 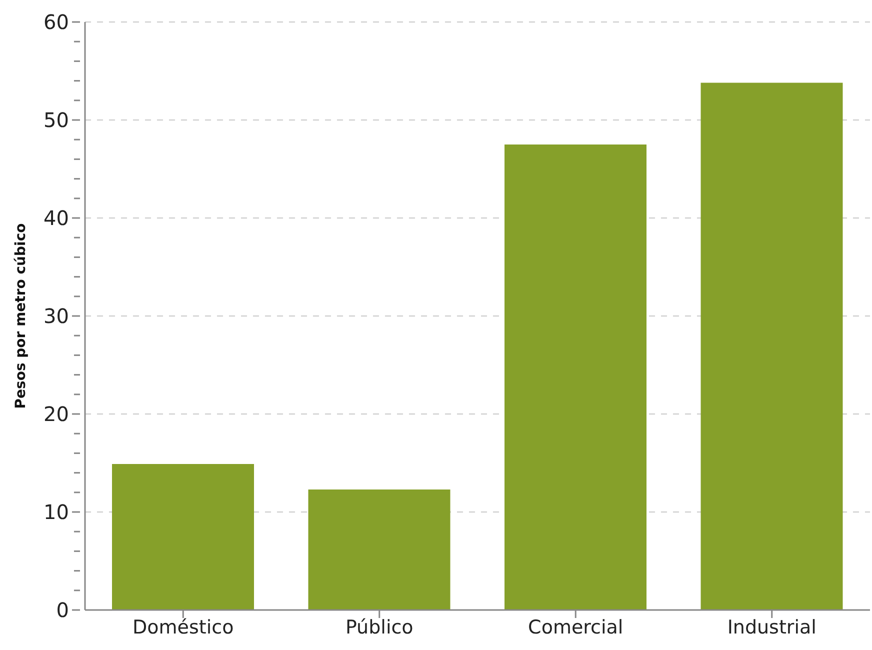 What do you see at coordinates (183, 627) in the screenshot?
I see `x-tick-label: Doméstico` at bounding box center [183, 627].